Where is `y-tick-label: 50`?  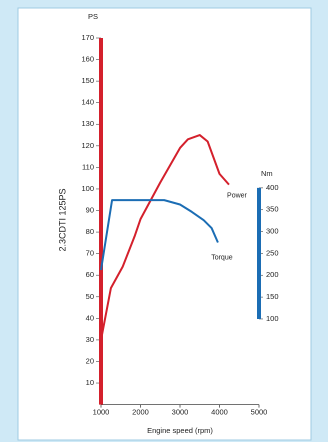
y-tick-label: 50 is located at coordinates (90, 296).